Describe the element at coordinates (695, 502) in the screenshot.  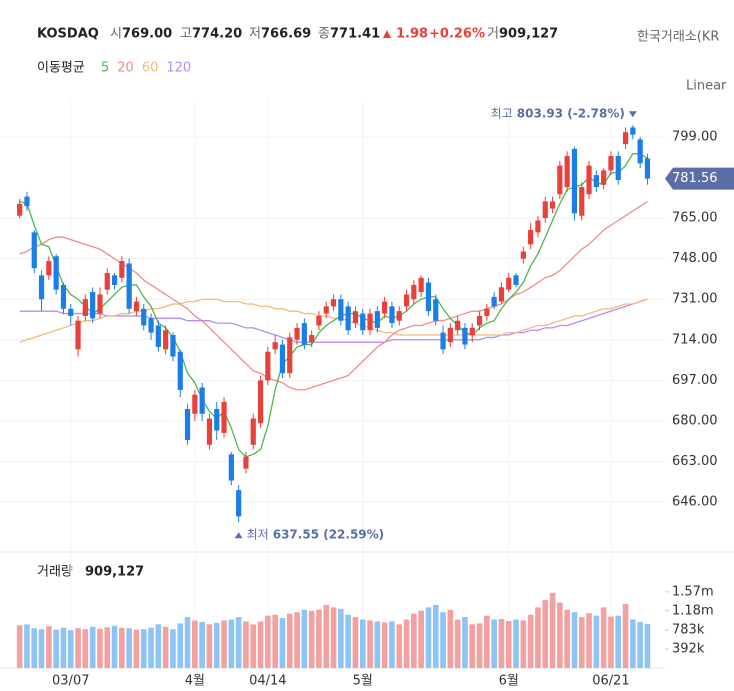
I see `y-tick-label: 646.00` at that location.